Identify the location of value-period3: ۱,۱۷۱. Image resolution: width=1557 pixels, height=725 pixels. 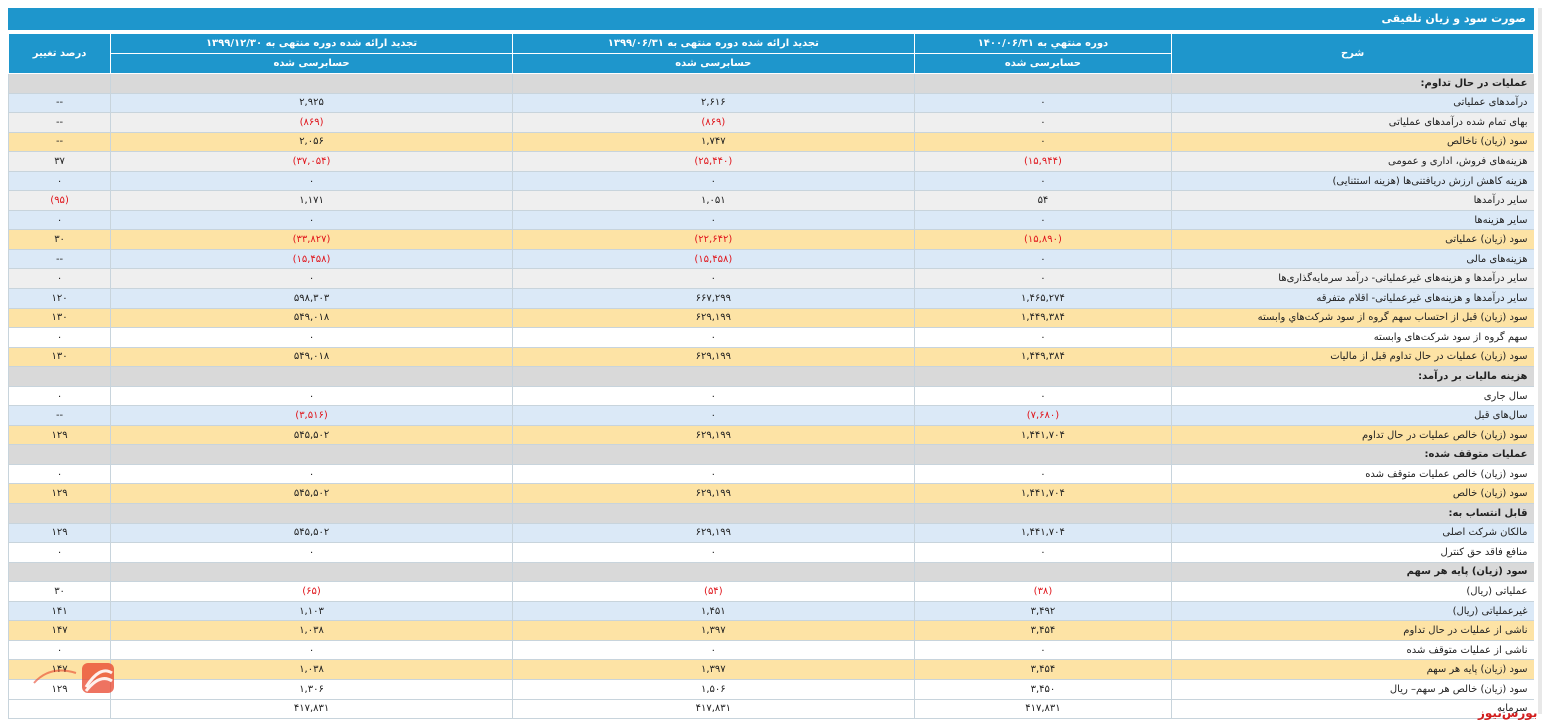
(311, 200).